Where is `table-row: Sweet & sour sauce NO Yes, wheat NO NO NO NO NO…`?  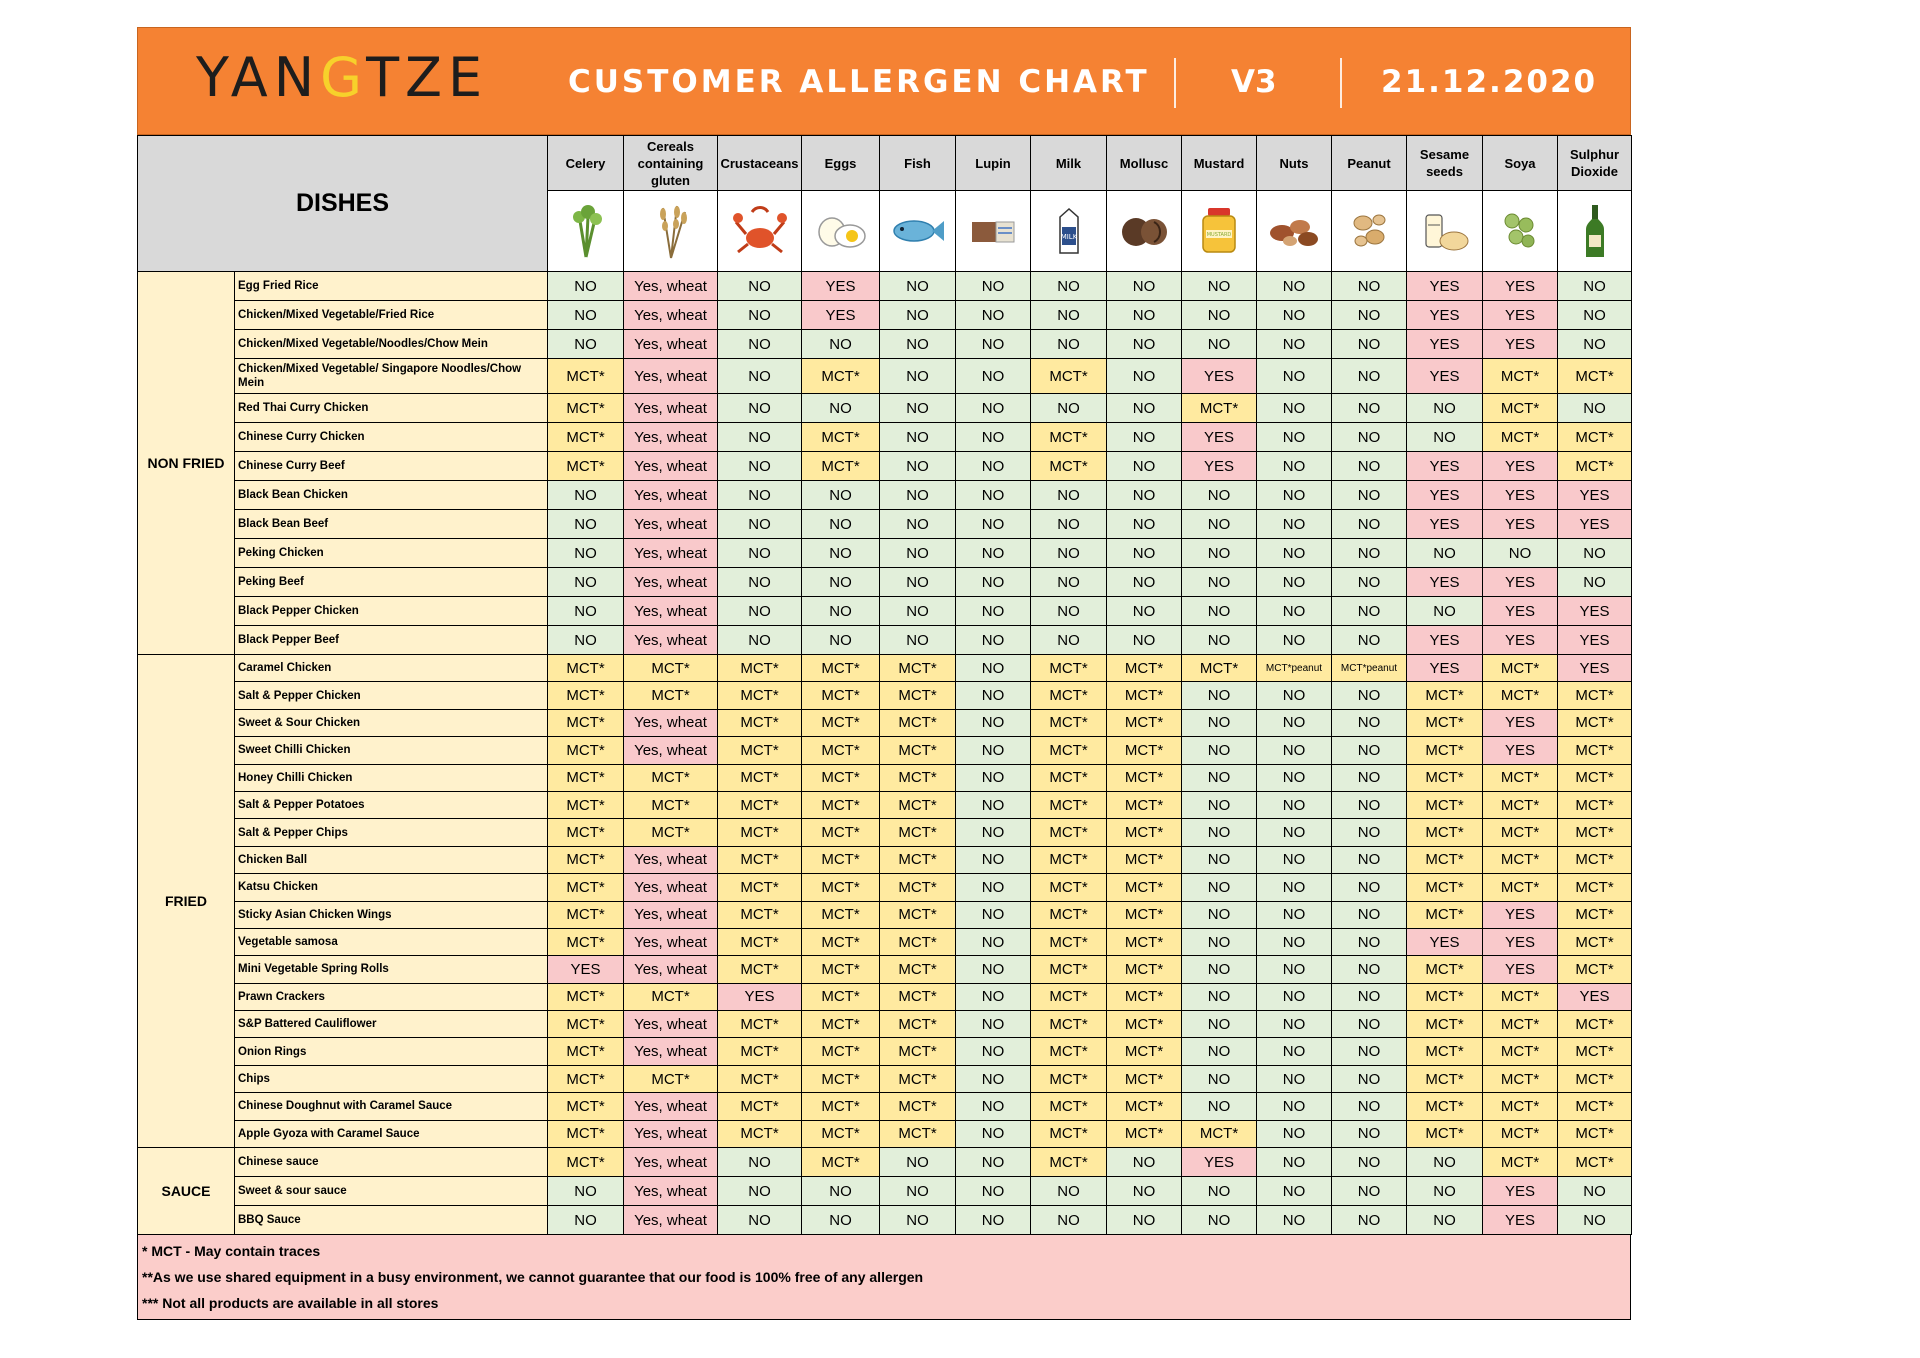
table-row: Sweet & sour sauce NO Yes, wheat NO NO NO NO NO… is located at coordinates (885, 1191).